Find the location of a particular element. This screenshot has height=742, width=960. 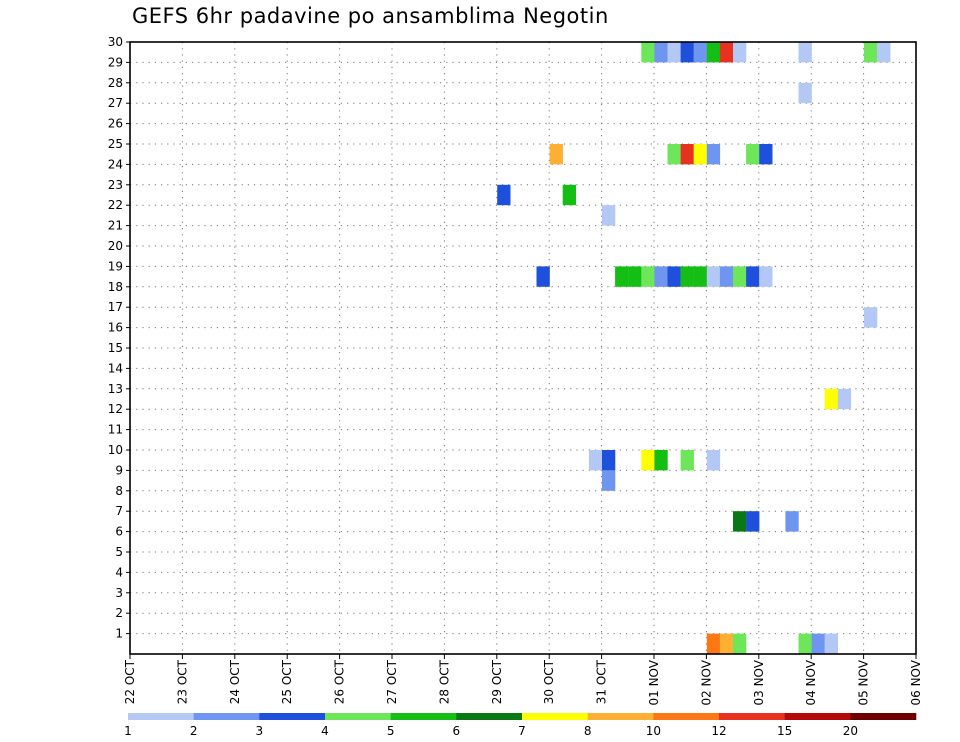

x-tick-label: 25 OCT is located at coordinates (287, 681).